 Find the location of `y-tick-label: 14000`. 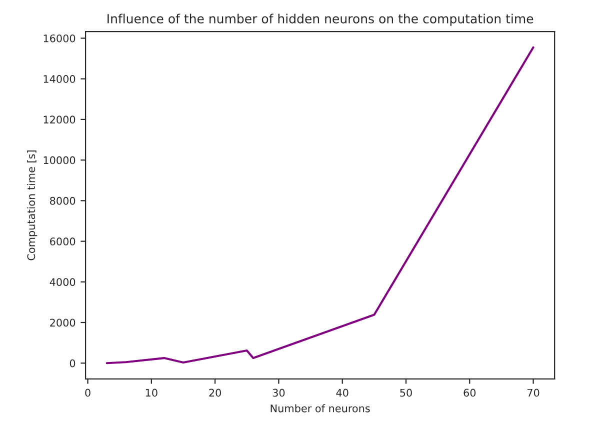

y-tick-label: 14000 is located at coordinates (60, 79).